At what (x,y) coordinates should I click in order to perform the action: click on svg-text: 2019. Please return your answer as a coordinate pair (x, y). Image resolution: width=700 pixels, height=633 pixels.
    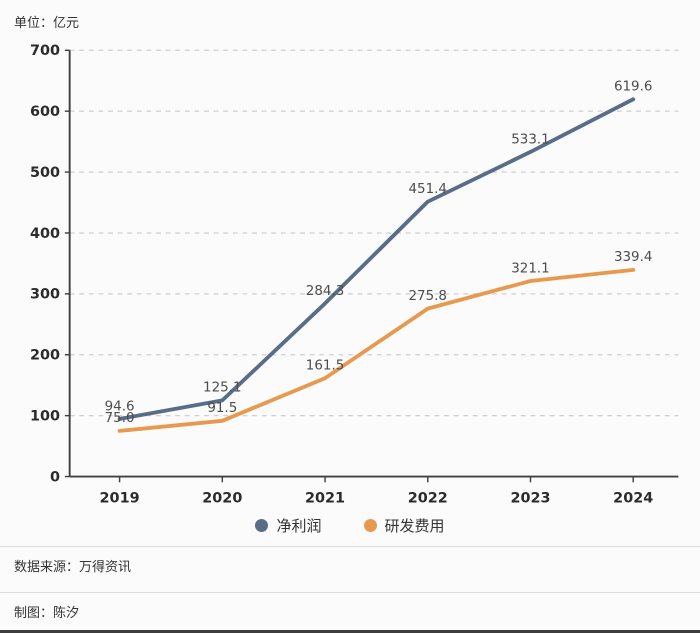
    Looking at the image, I should click on (120, 499).